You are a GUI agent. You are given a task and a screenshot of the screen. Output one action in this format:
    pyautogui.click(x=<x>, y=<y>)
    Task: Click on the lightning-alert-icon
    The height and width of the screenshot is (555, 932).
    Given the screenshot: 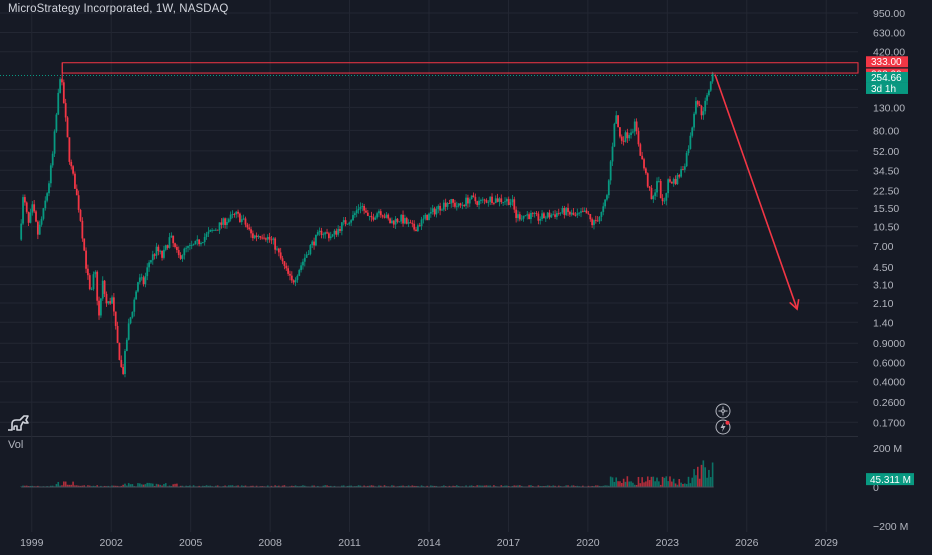 What is the action you would take?
    pyautogui.click(x=723, y=427)
    